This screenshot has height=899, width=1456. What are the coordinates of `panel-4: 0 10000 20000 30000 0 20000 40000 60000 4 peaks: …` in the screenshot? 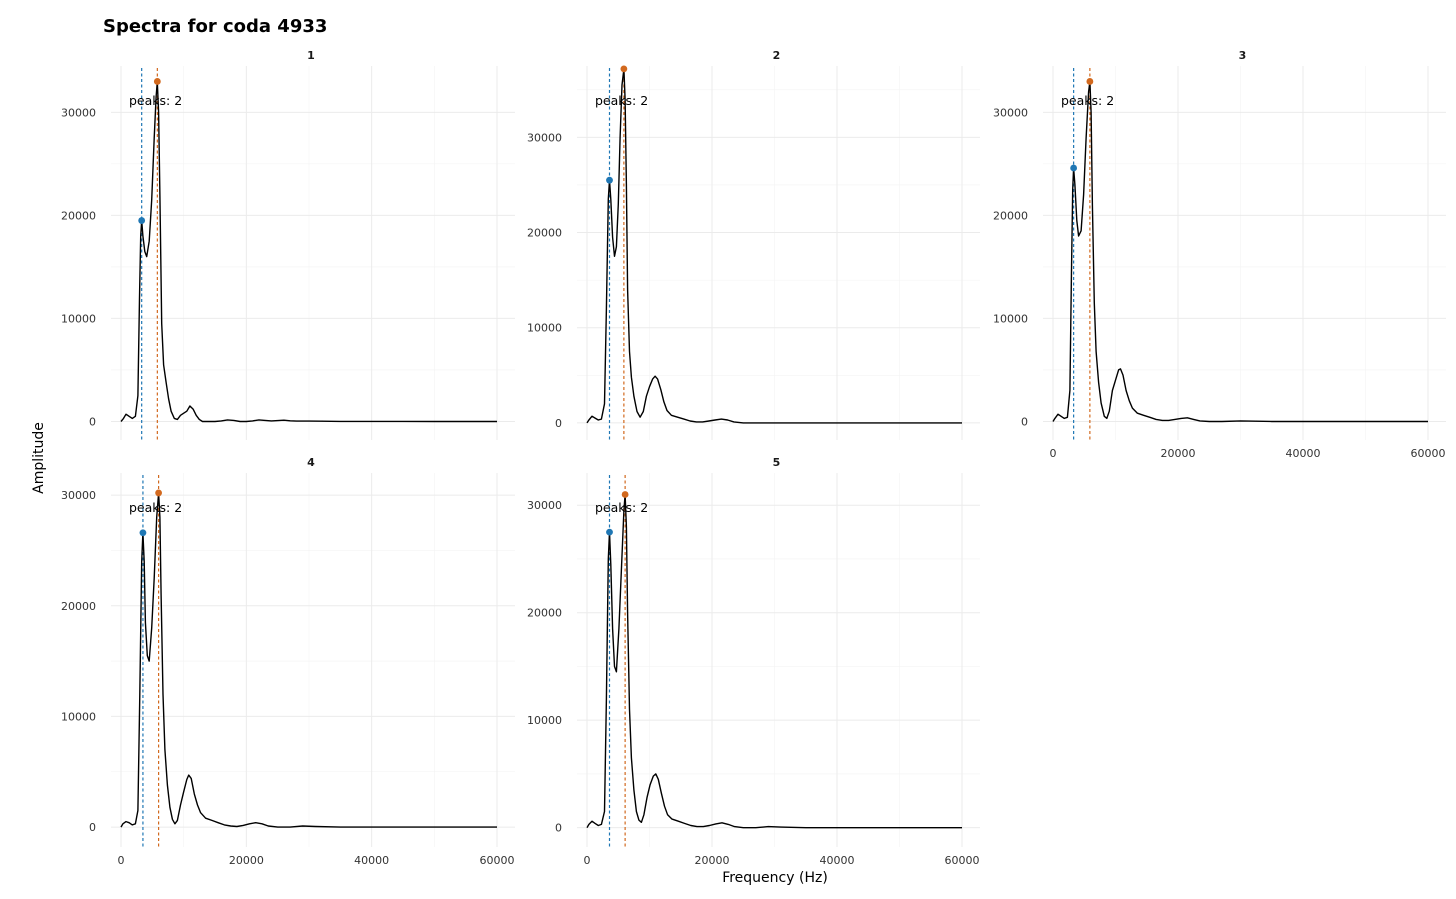 It's located at (288, 661).